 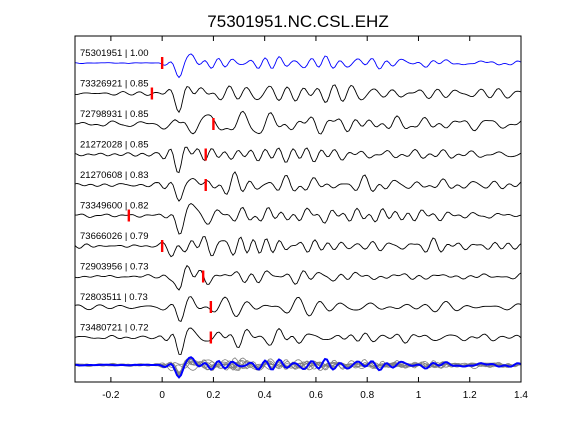 What do you see at coordinates (114, 114) in the screenshot?
I see `trace-label-72798931: 72798931 | 0.85` at bounding box center [114, 114].